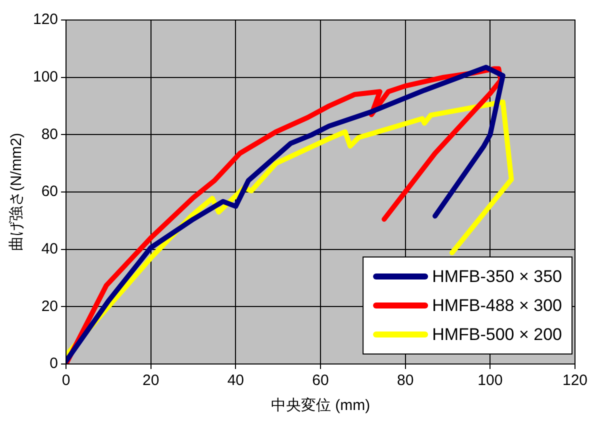 Image resolution: width=605 pixels, height=421 pixels. I want to click on y-axis-title: 曲げ強さ(N/mm2), so click(17, 192).